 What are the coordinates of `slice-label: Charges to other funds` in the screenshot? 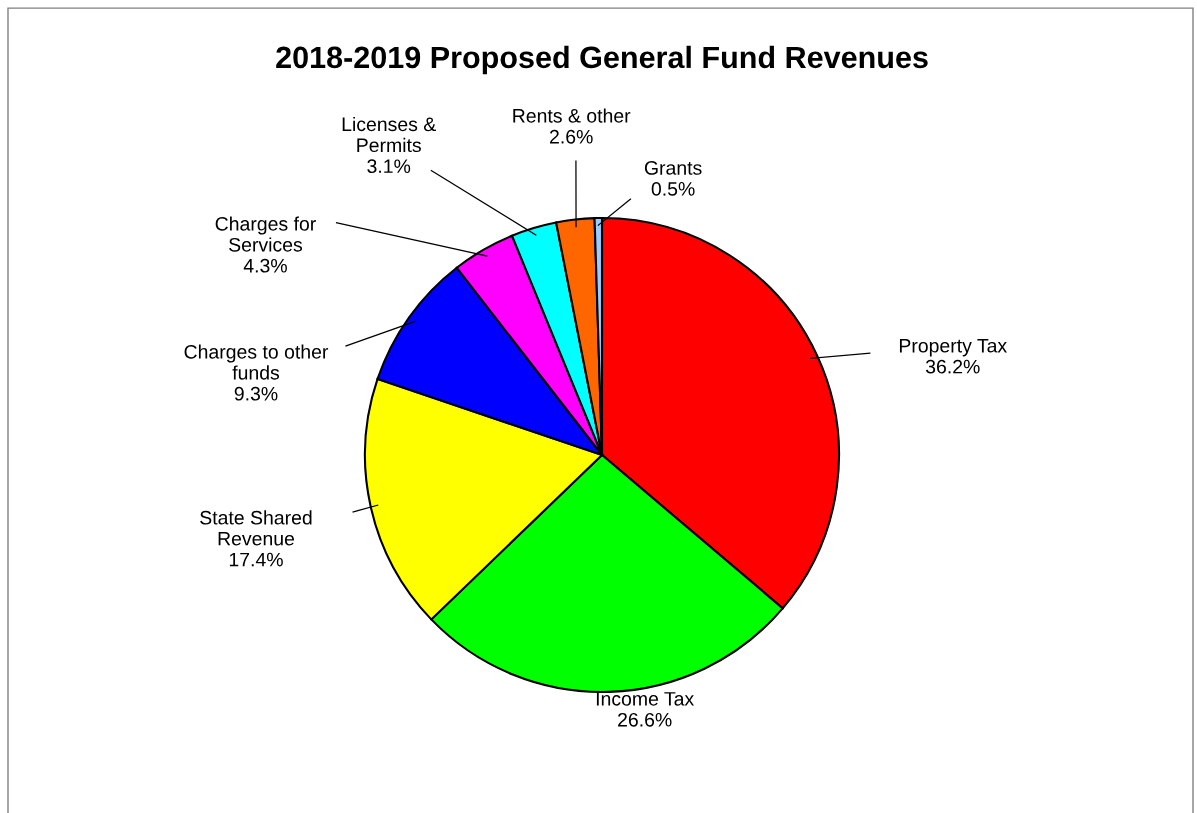 It's located at (256, 362).